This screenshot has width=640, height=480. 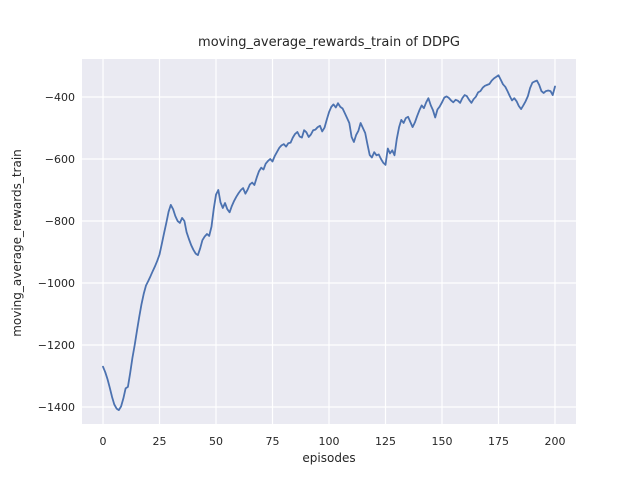 I want to click on y-tick-label: −1000, so click(x=56, y=283).